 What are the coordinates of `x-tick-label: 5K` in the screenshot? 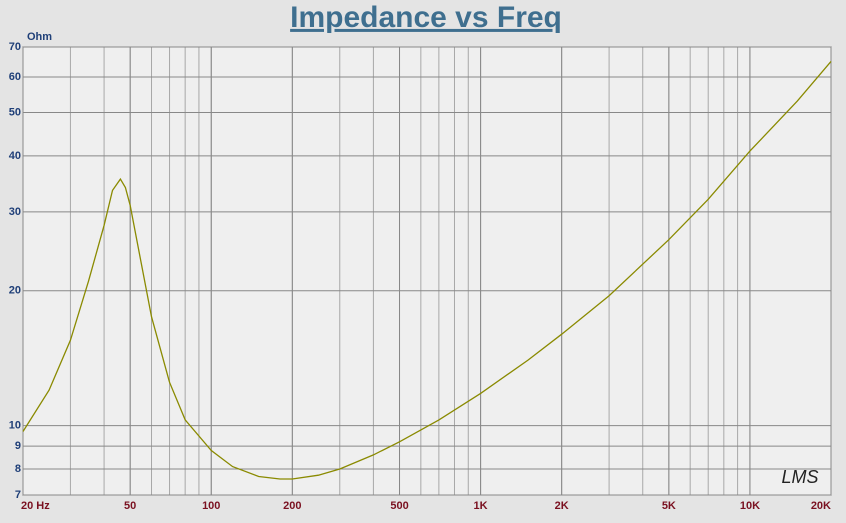 It's located at (669, 506).